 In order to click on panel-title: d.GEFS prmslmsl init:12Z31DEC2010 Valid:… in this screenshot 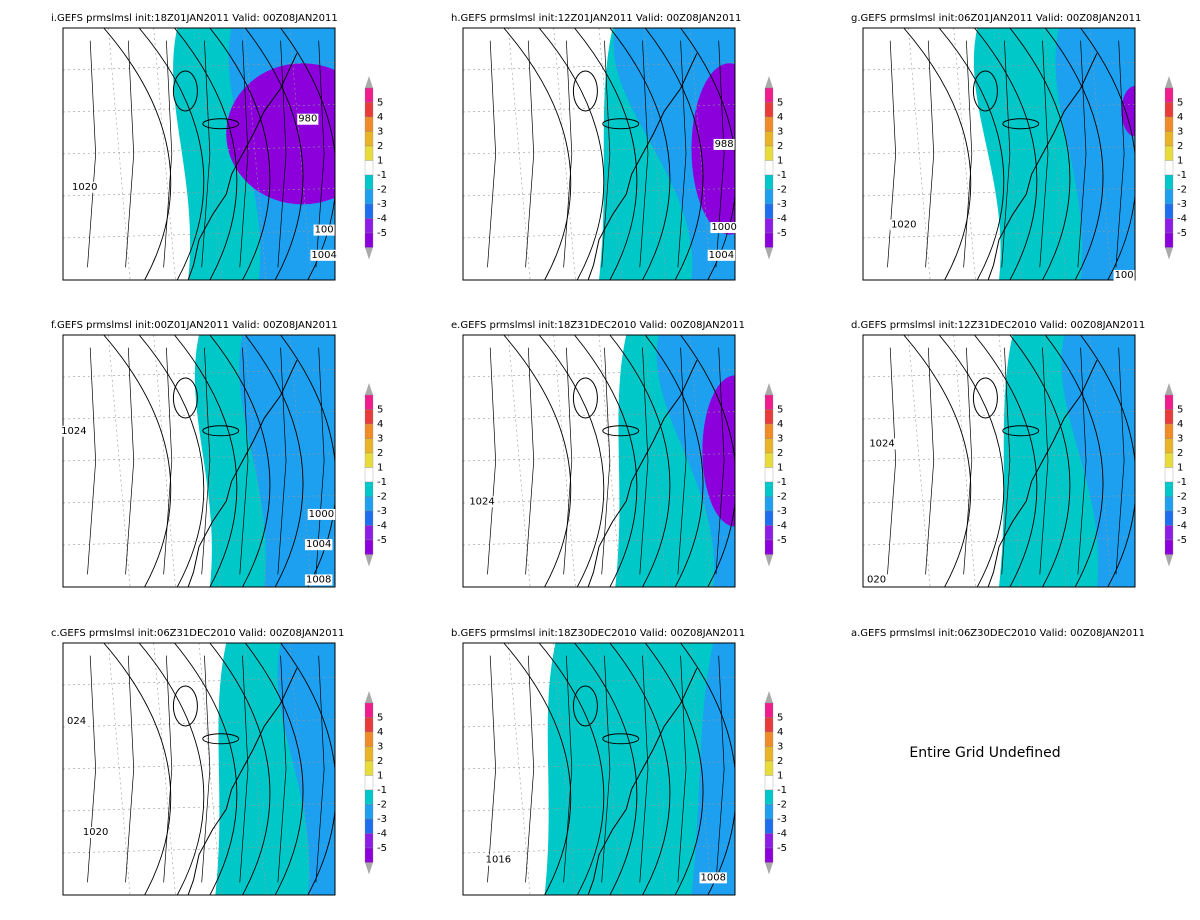, I will do `click(998, 325)`.